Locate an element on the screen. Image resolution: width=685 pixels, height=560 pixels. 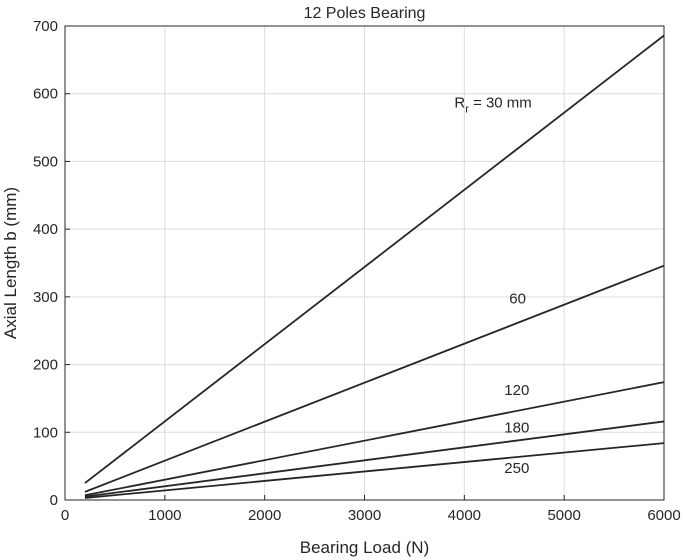
y-tick-label: 300 is located at coordinates (45, 297).